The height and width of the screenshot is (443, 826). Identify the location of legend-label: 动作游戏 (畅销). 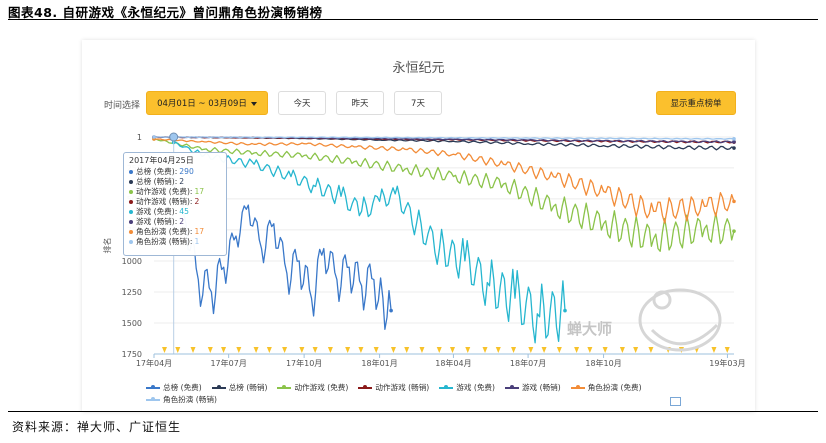
(402, 387).